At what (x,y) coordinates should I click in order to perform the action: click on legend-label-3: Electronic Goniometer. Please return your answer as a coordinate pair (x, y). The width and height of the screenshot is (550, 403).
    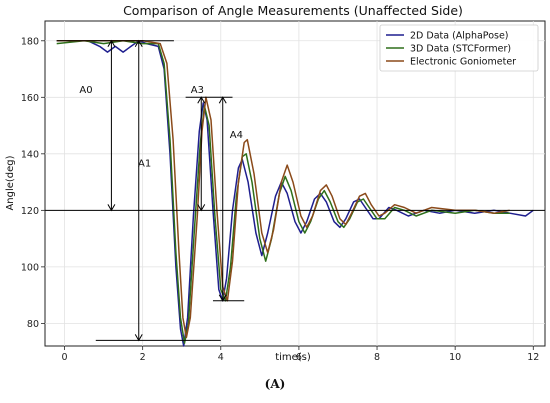
    Looking at the image, I should click on (463, 62).